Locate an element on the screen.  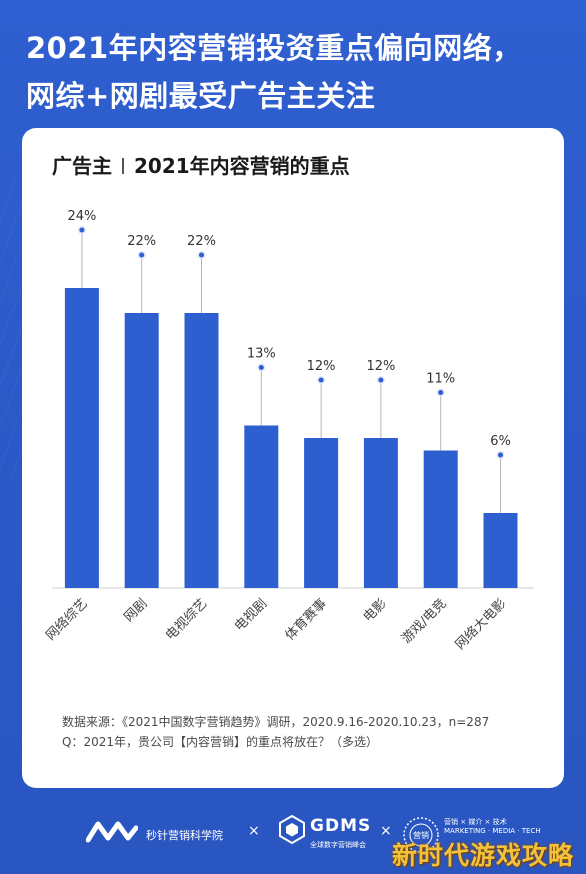
headline-line-2: 网综+网剧最受广告主关注 is located at coordinates (201, 96).